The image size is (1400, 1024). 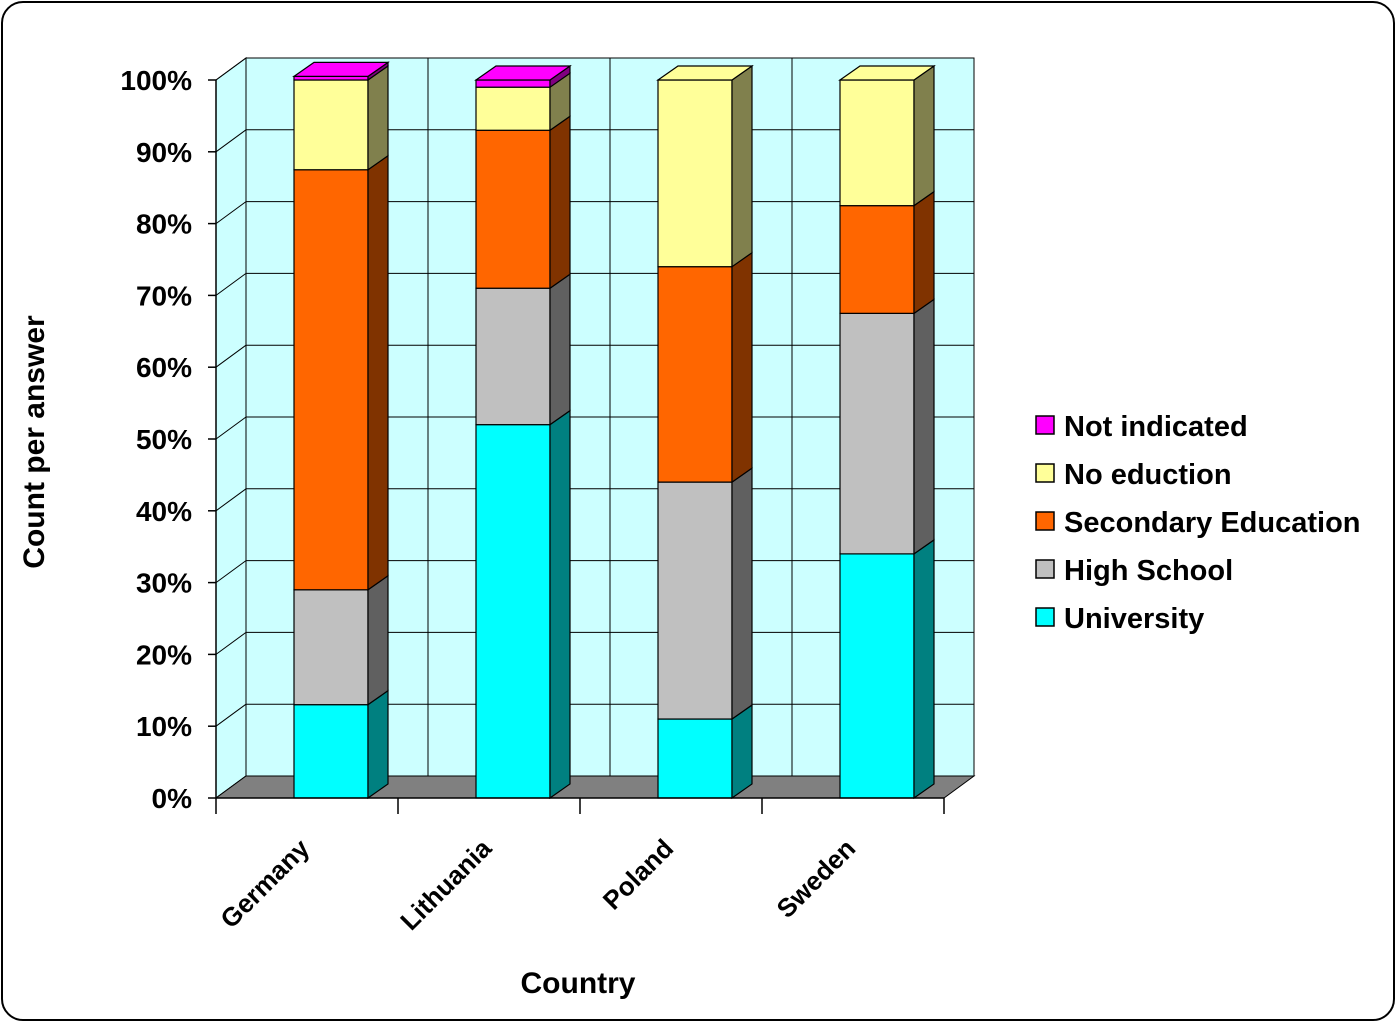 What do you see at coordinates (513, 108) in the screenshot?
I see `bar-lithuania-no-eduction` at bounding box center [513, 108].